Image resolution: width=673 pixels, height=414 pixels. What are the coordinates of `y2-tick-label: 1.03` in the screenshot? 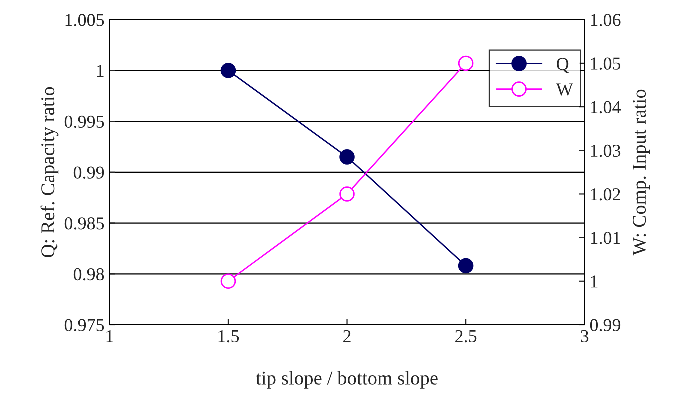 It's located at (606, 151).